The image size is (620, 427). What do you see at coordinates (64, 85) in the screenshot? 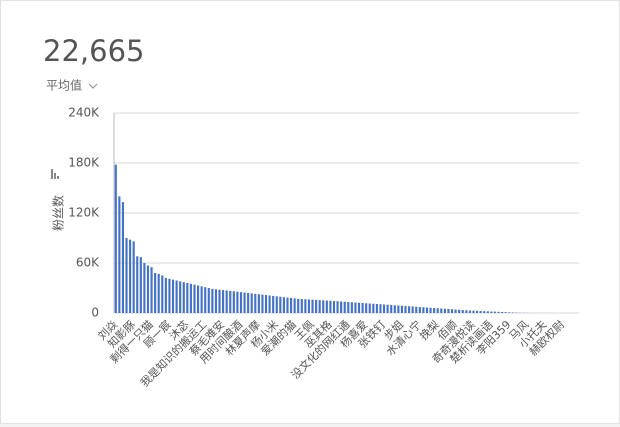
I see `metric-selector: 平均值` at bounding box center [64, 85].